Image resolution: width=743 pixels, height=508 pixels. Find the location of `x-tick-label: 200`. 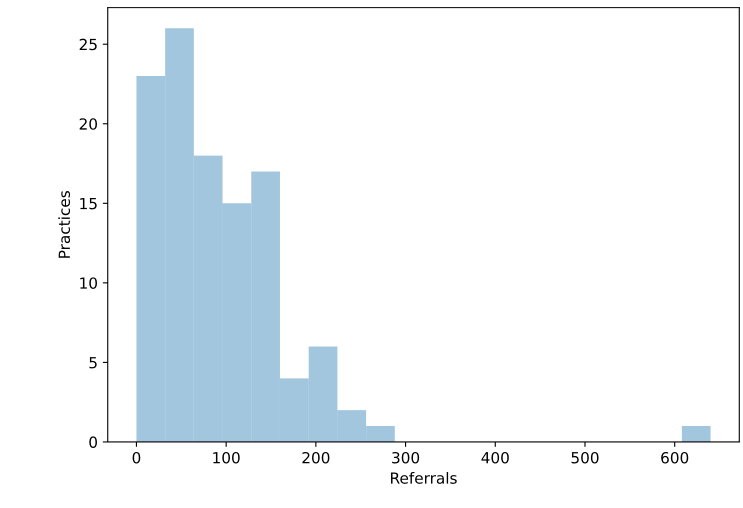

x-tick-label: 200 is located at coordinates (316, 458).